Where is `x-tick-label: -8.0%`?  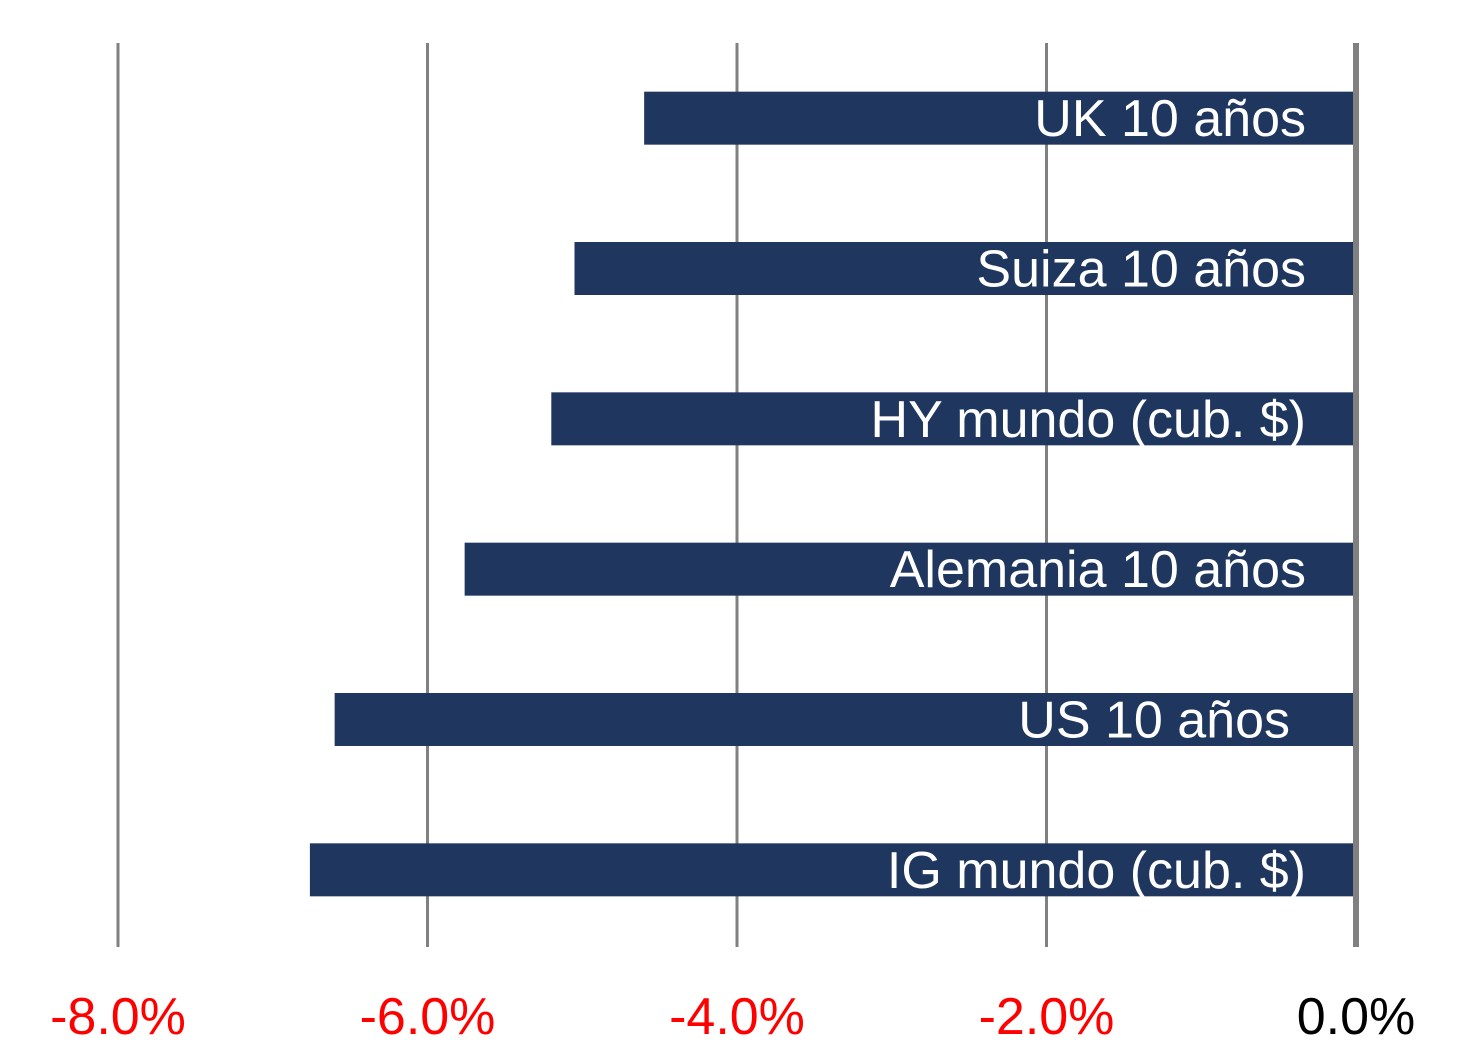
x-tick-label: -8.0% is located at coordinates (118, 1017).